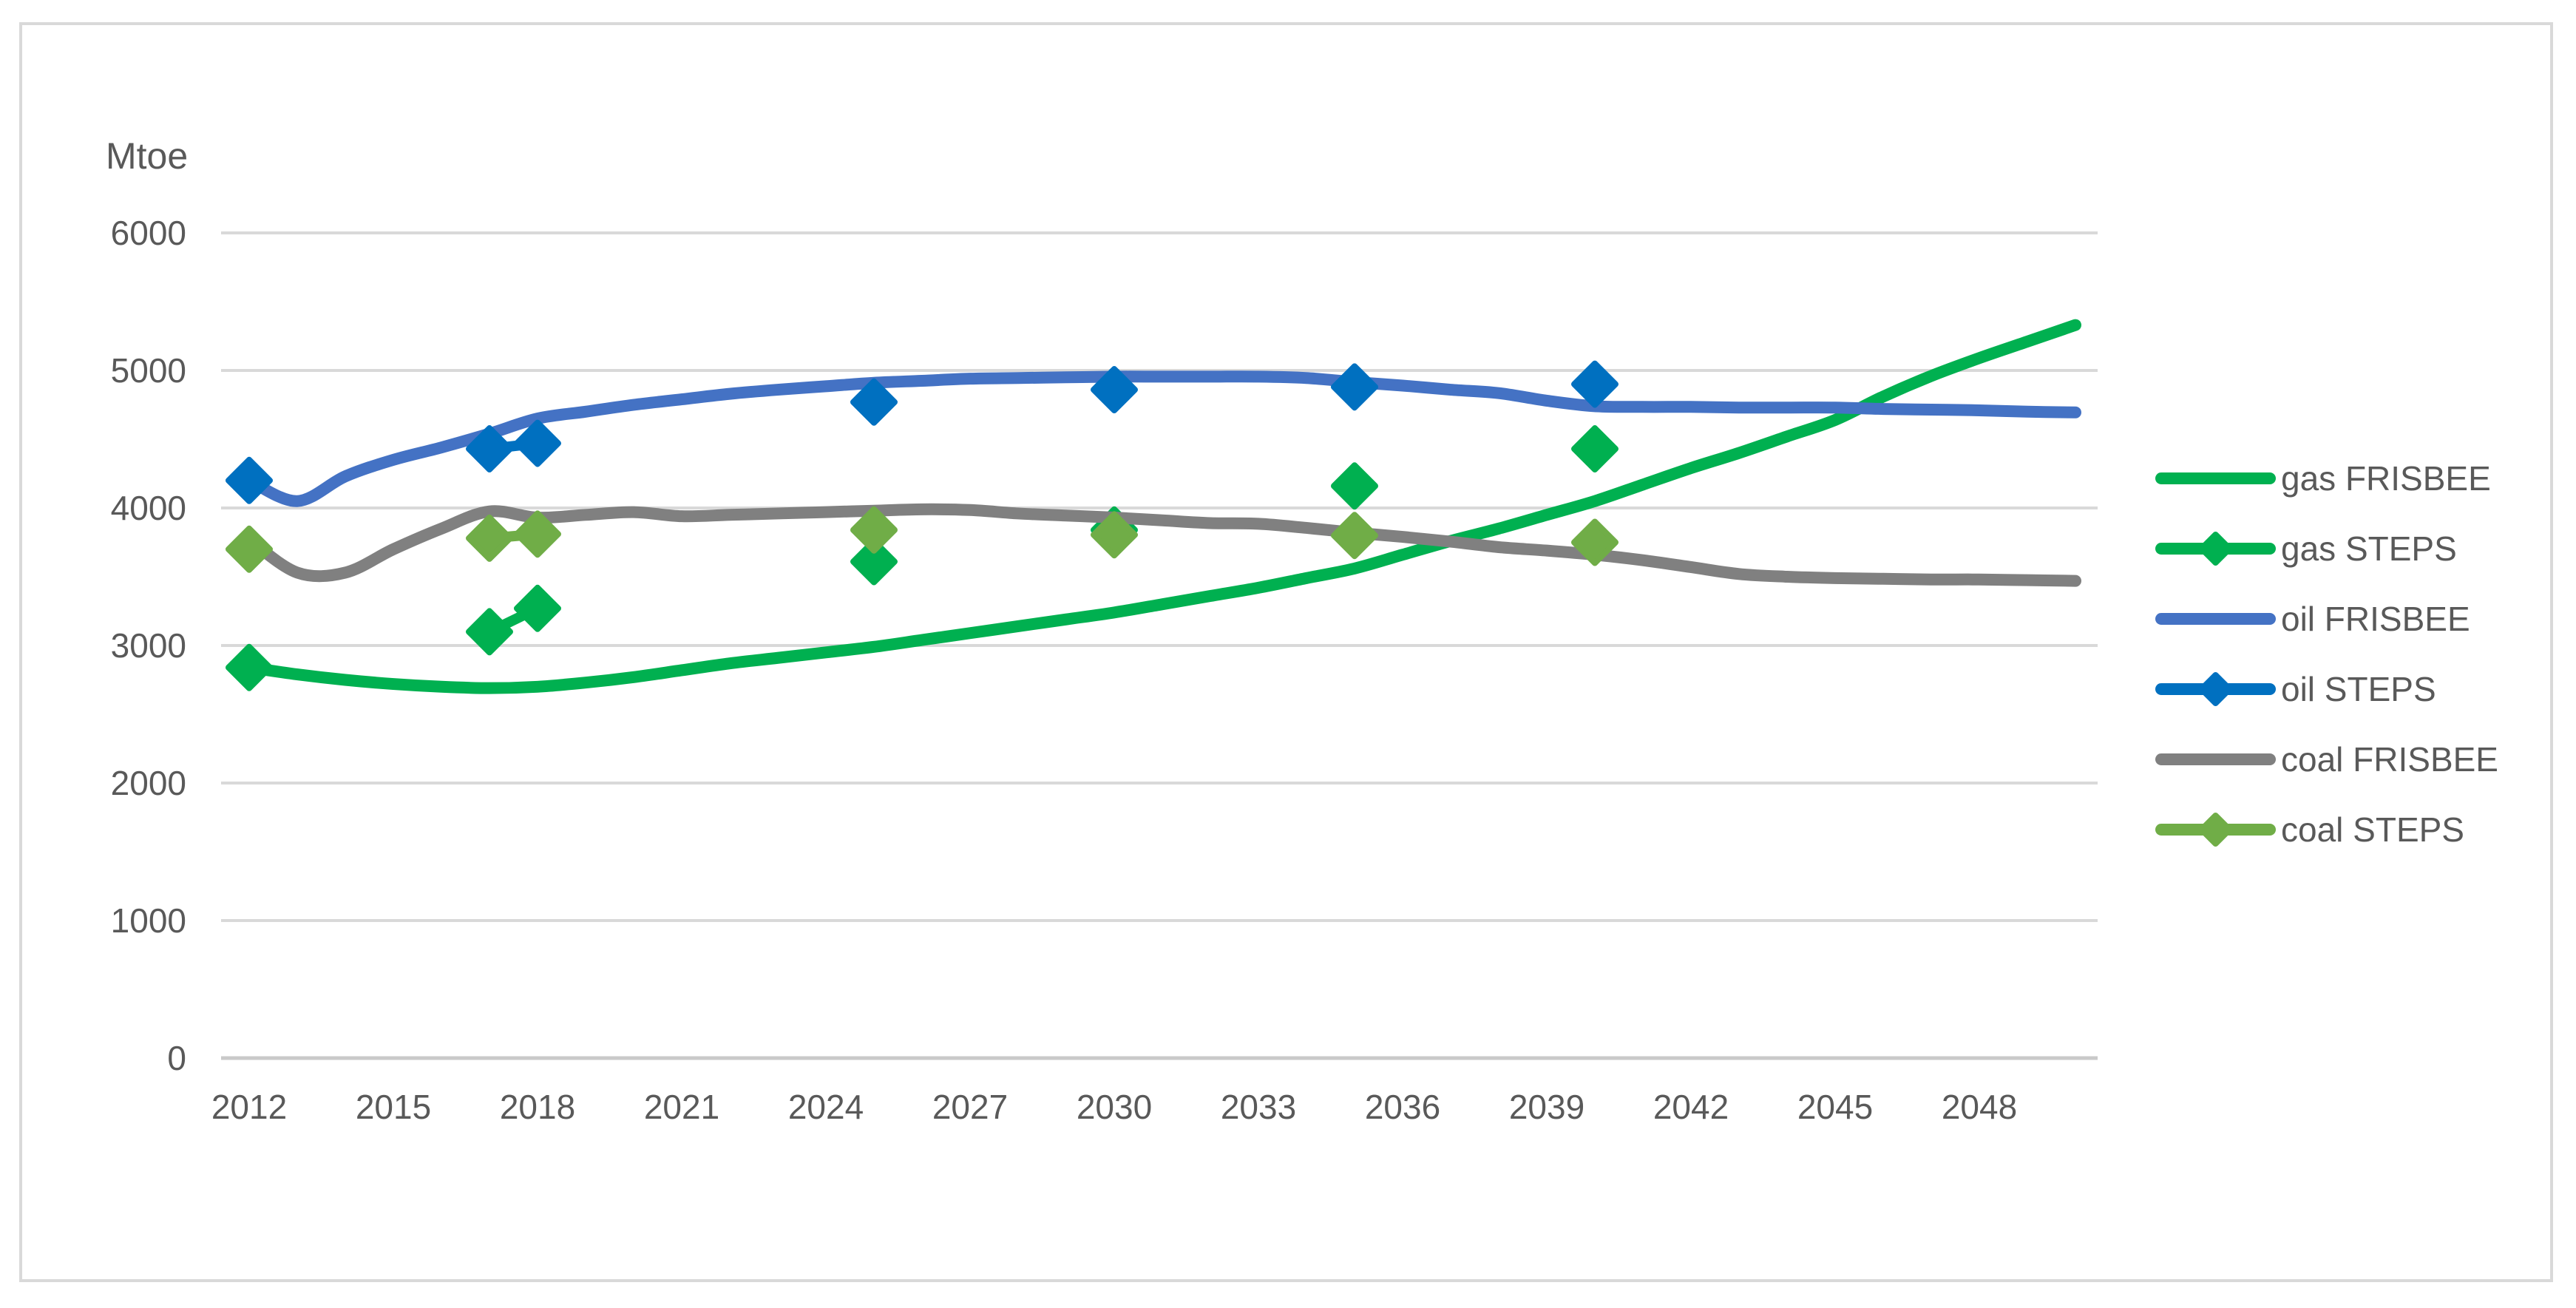 The width and height of the screenshot is (2576, 1308). What do you see at coordinates (148, 508) in the screenshot?
I see `y-tick-label: 4000` at bounding box center [148, 508].